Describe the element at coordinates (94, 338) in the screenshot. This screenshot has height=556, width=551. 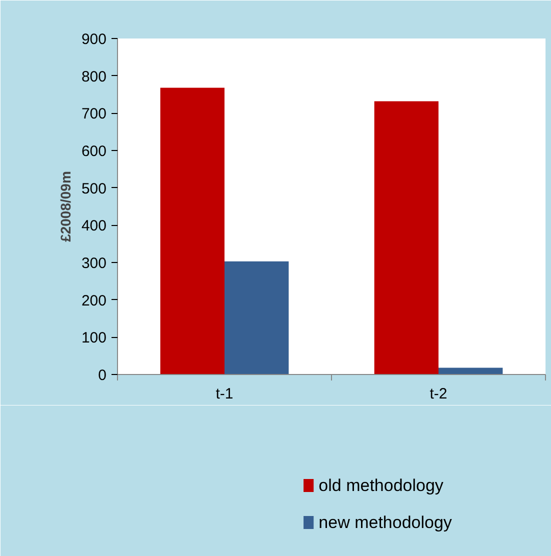
I see `y-tick-label: 100` at that location.